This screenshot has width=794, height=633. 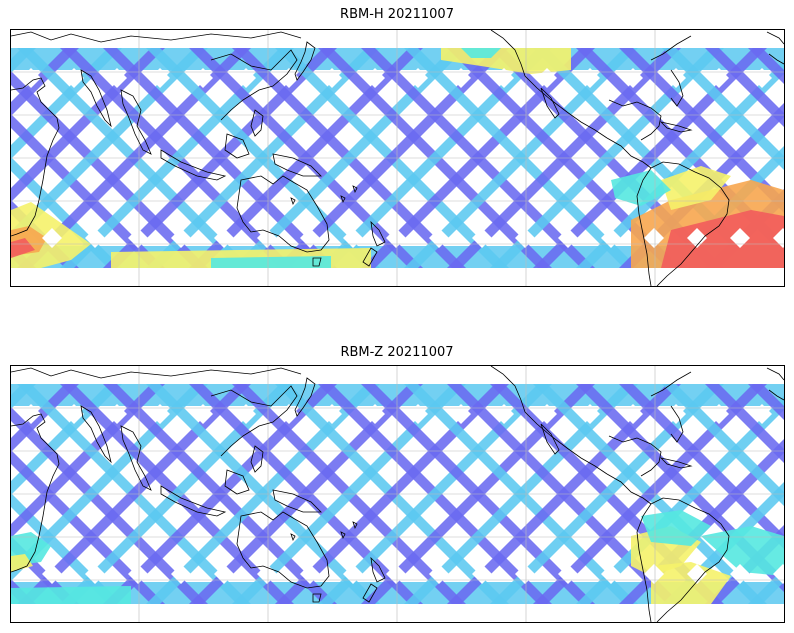 What do you see at coordinates (722, 239) in the screenshot?
I see `hotspot-south-atlantic-core` at bounding box center [722, 239].